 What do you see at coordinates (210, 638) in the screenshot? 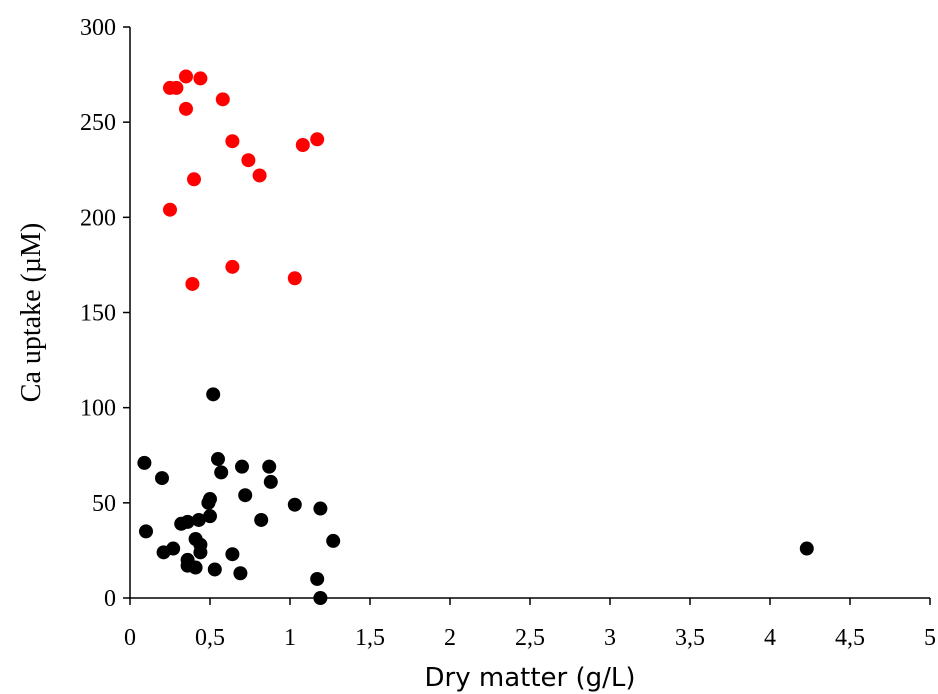
I see `x-tick-label: 0,5` at bounding box center [210, 638].